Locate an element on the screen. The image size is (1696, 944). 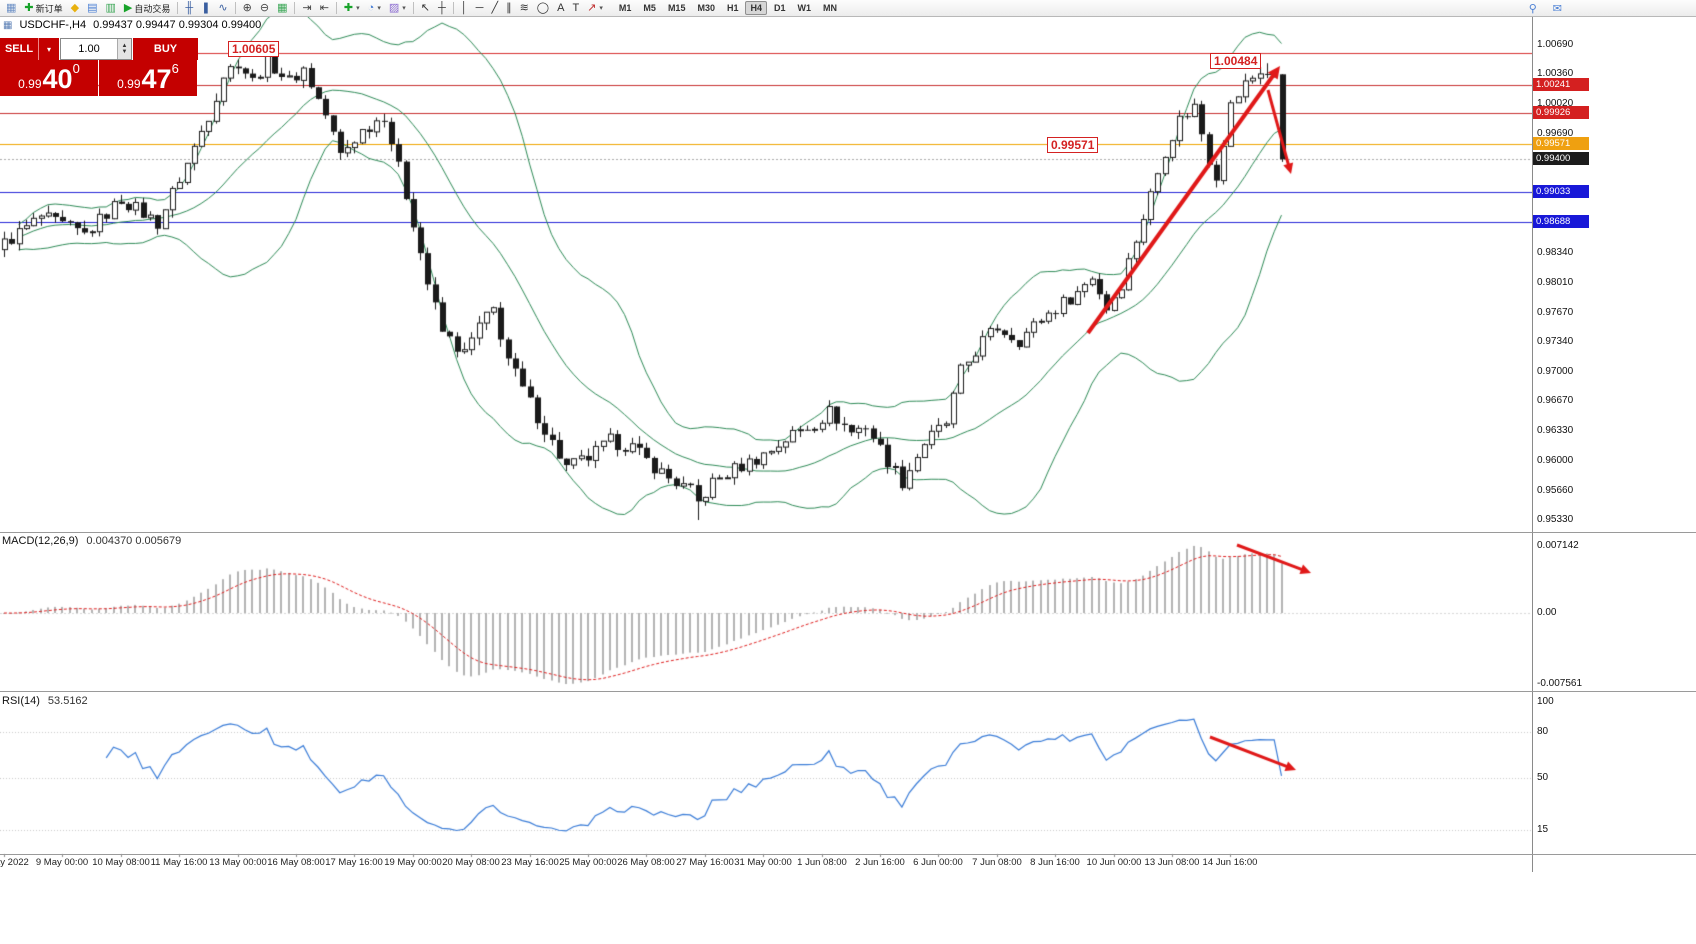
trade-panel-prices: 0.99 40 0 0.99 47 6 is located at coordinates (99, 78).